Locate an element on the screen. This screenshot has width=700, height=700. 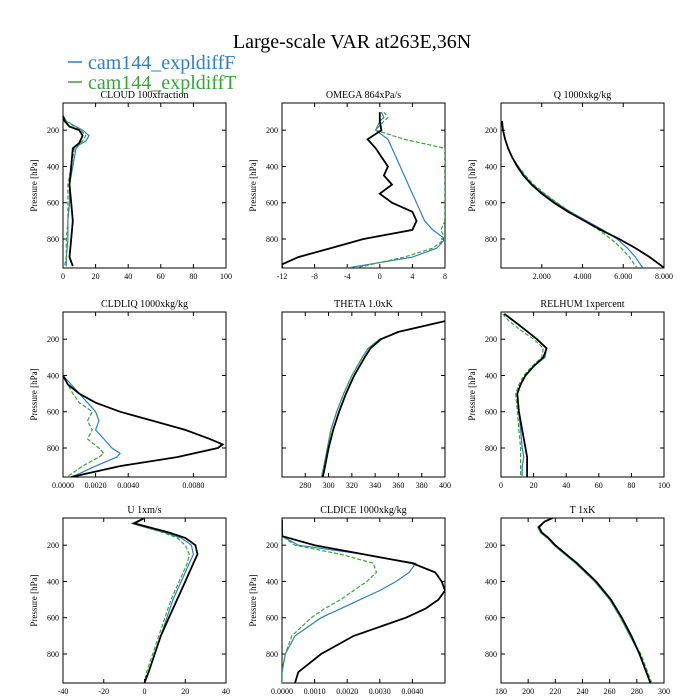
panel-7-xtick-label-1: -20 is located at coordinates (103, 691).